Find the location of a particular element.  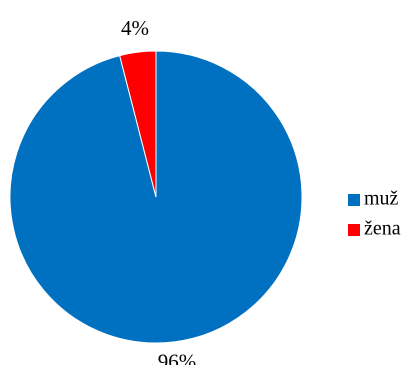

legend-swatch-muz is located at coordinates (354, 200).